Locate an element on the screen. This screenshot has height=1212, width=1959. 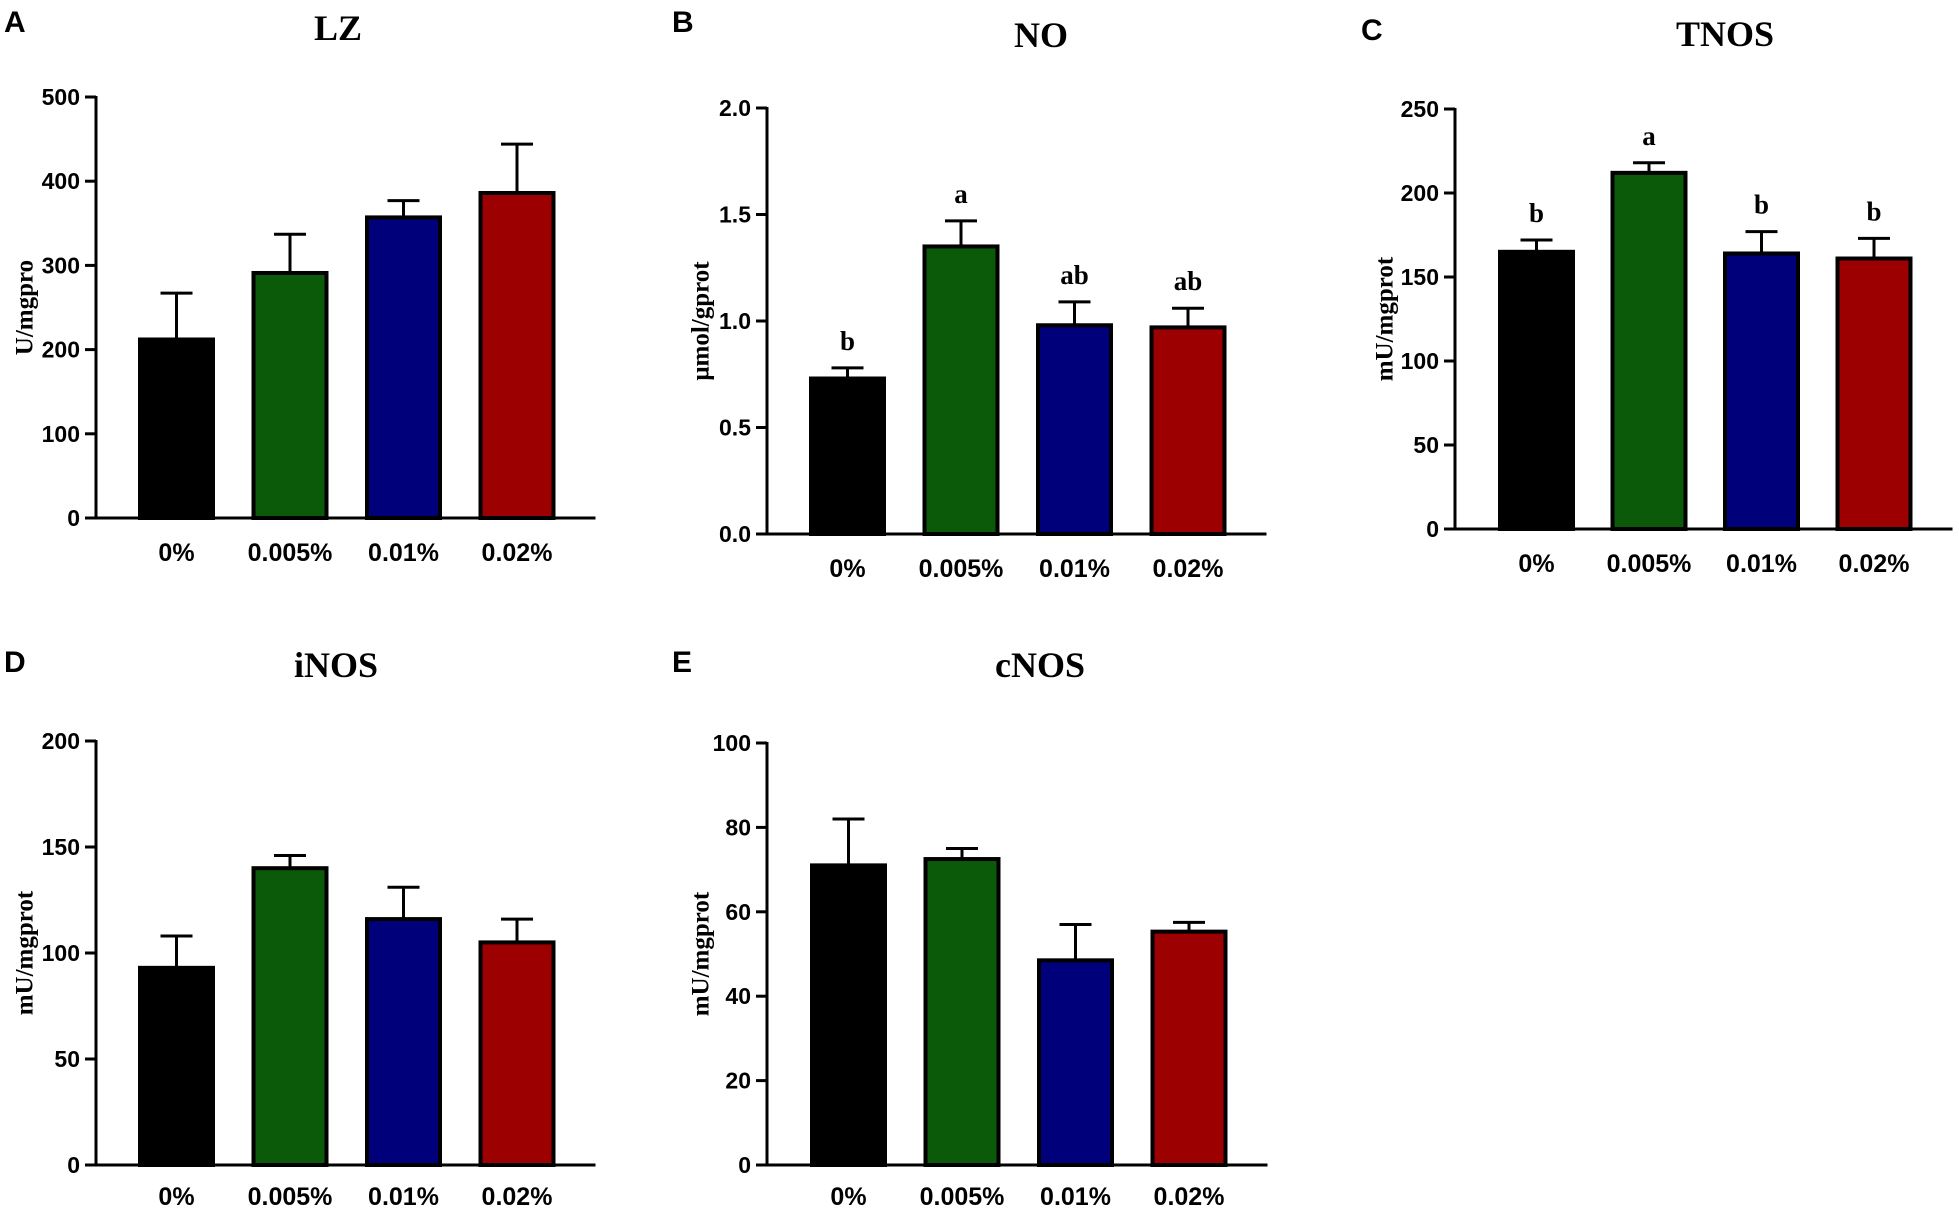
y-tick-label: 80 is located at coordinates (738, 827).